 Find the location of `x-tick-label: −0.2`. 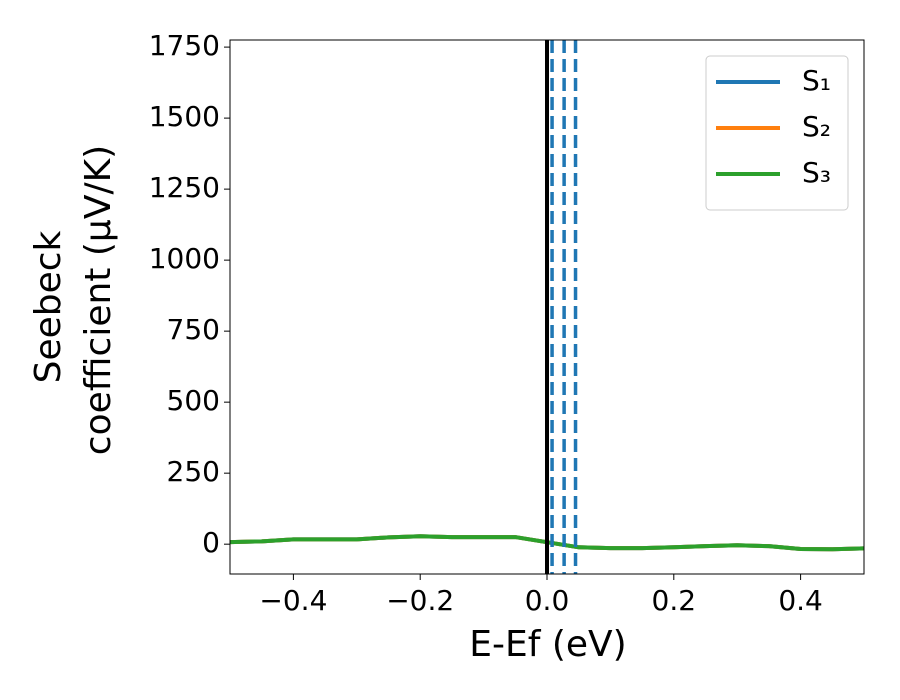

x-tick-label: −0.2 is located at coordinates (420, 600).